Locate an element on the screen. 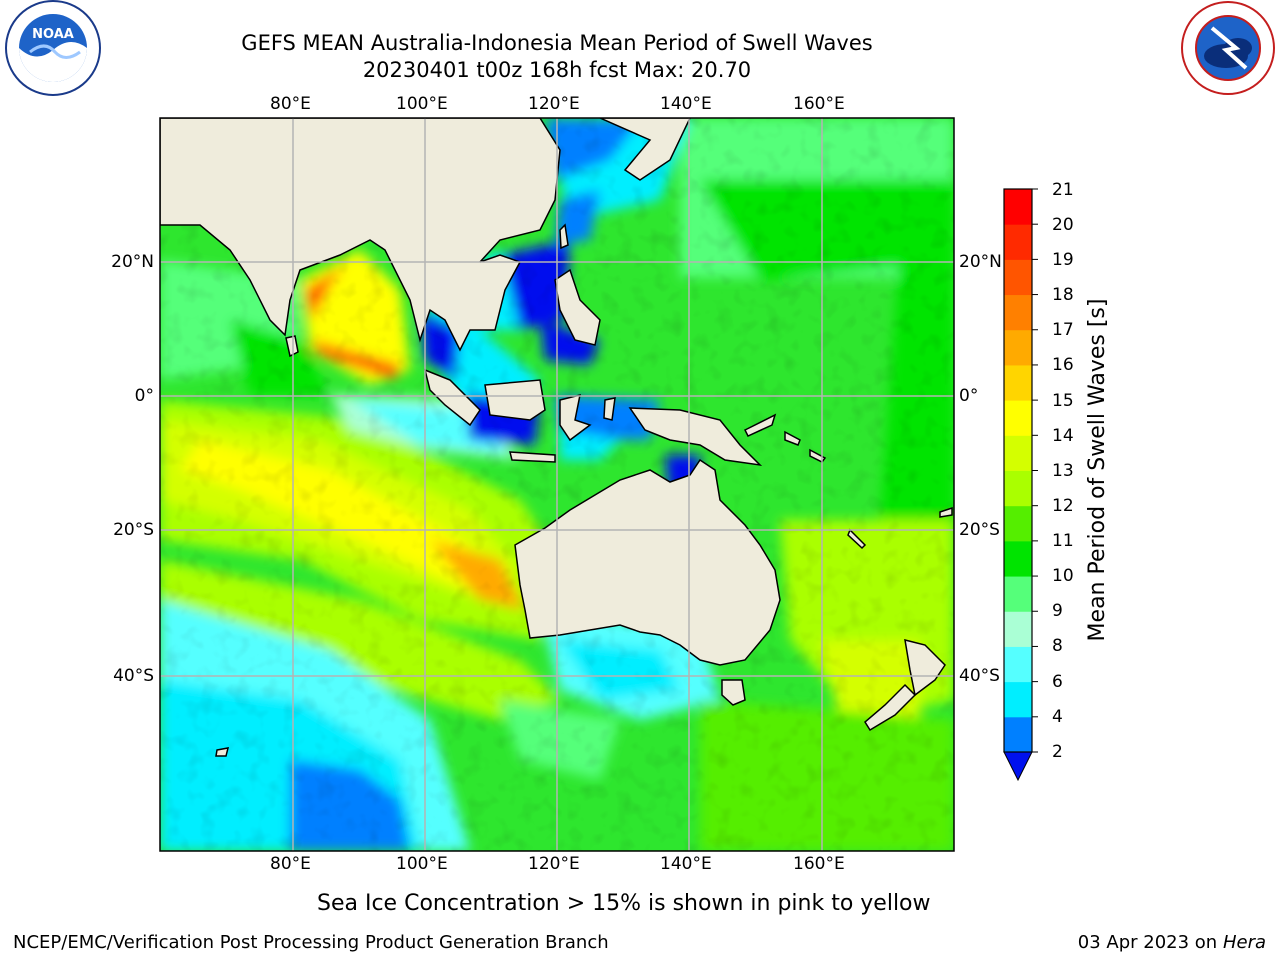  colorbar-tick-2: 2 is located at coordinates (1057, 752).